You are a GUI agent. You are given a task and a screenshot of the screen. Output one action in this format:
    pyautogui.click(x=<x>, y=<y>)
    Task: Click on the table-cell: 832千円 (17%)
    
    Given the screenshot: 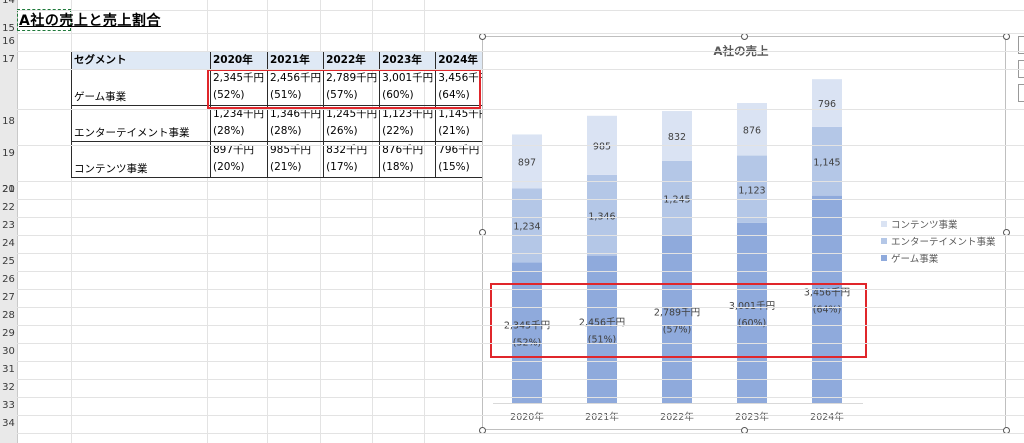 What is the action you would take?
    pyautogui.click(x=352, y=159)
    